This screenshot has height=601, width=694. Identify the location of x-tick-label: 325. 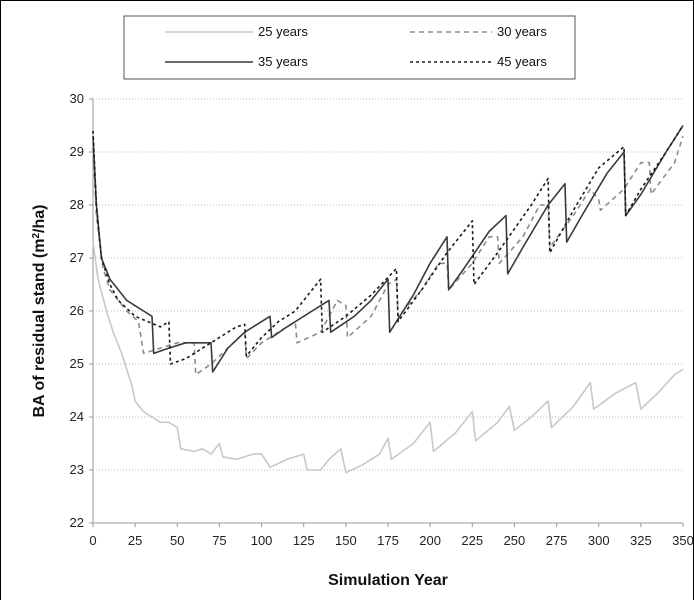
(641, 540).